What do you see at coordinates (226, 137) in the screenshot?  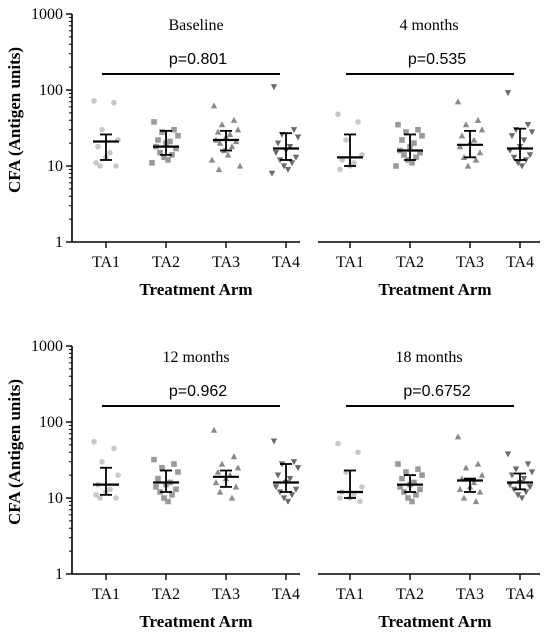 I see `series-TA3` at bounding box center [226, 137].